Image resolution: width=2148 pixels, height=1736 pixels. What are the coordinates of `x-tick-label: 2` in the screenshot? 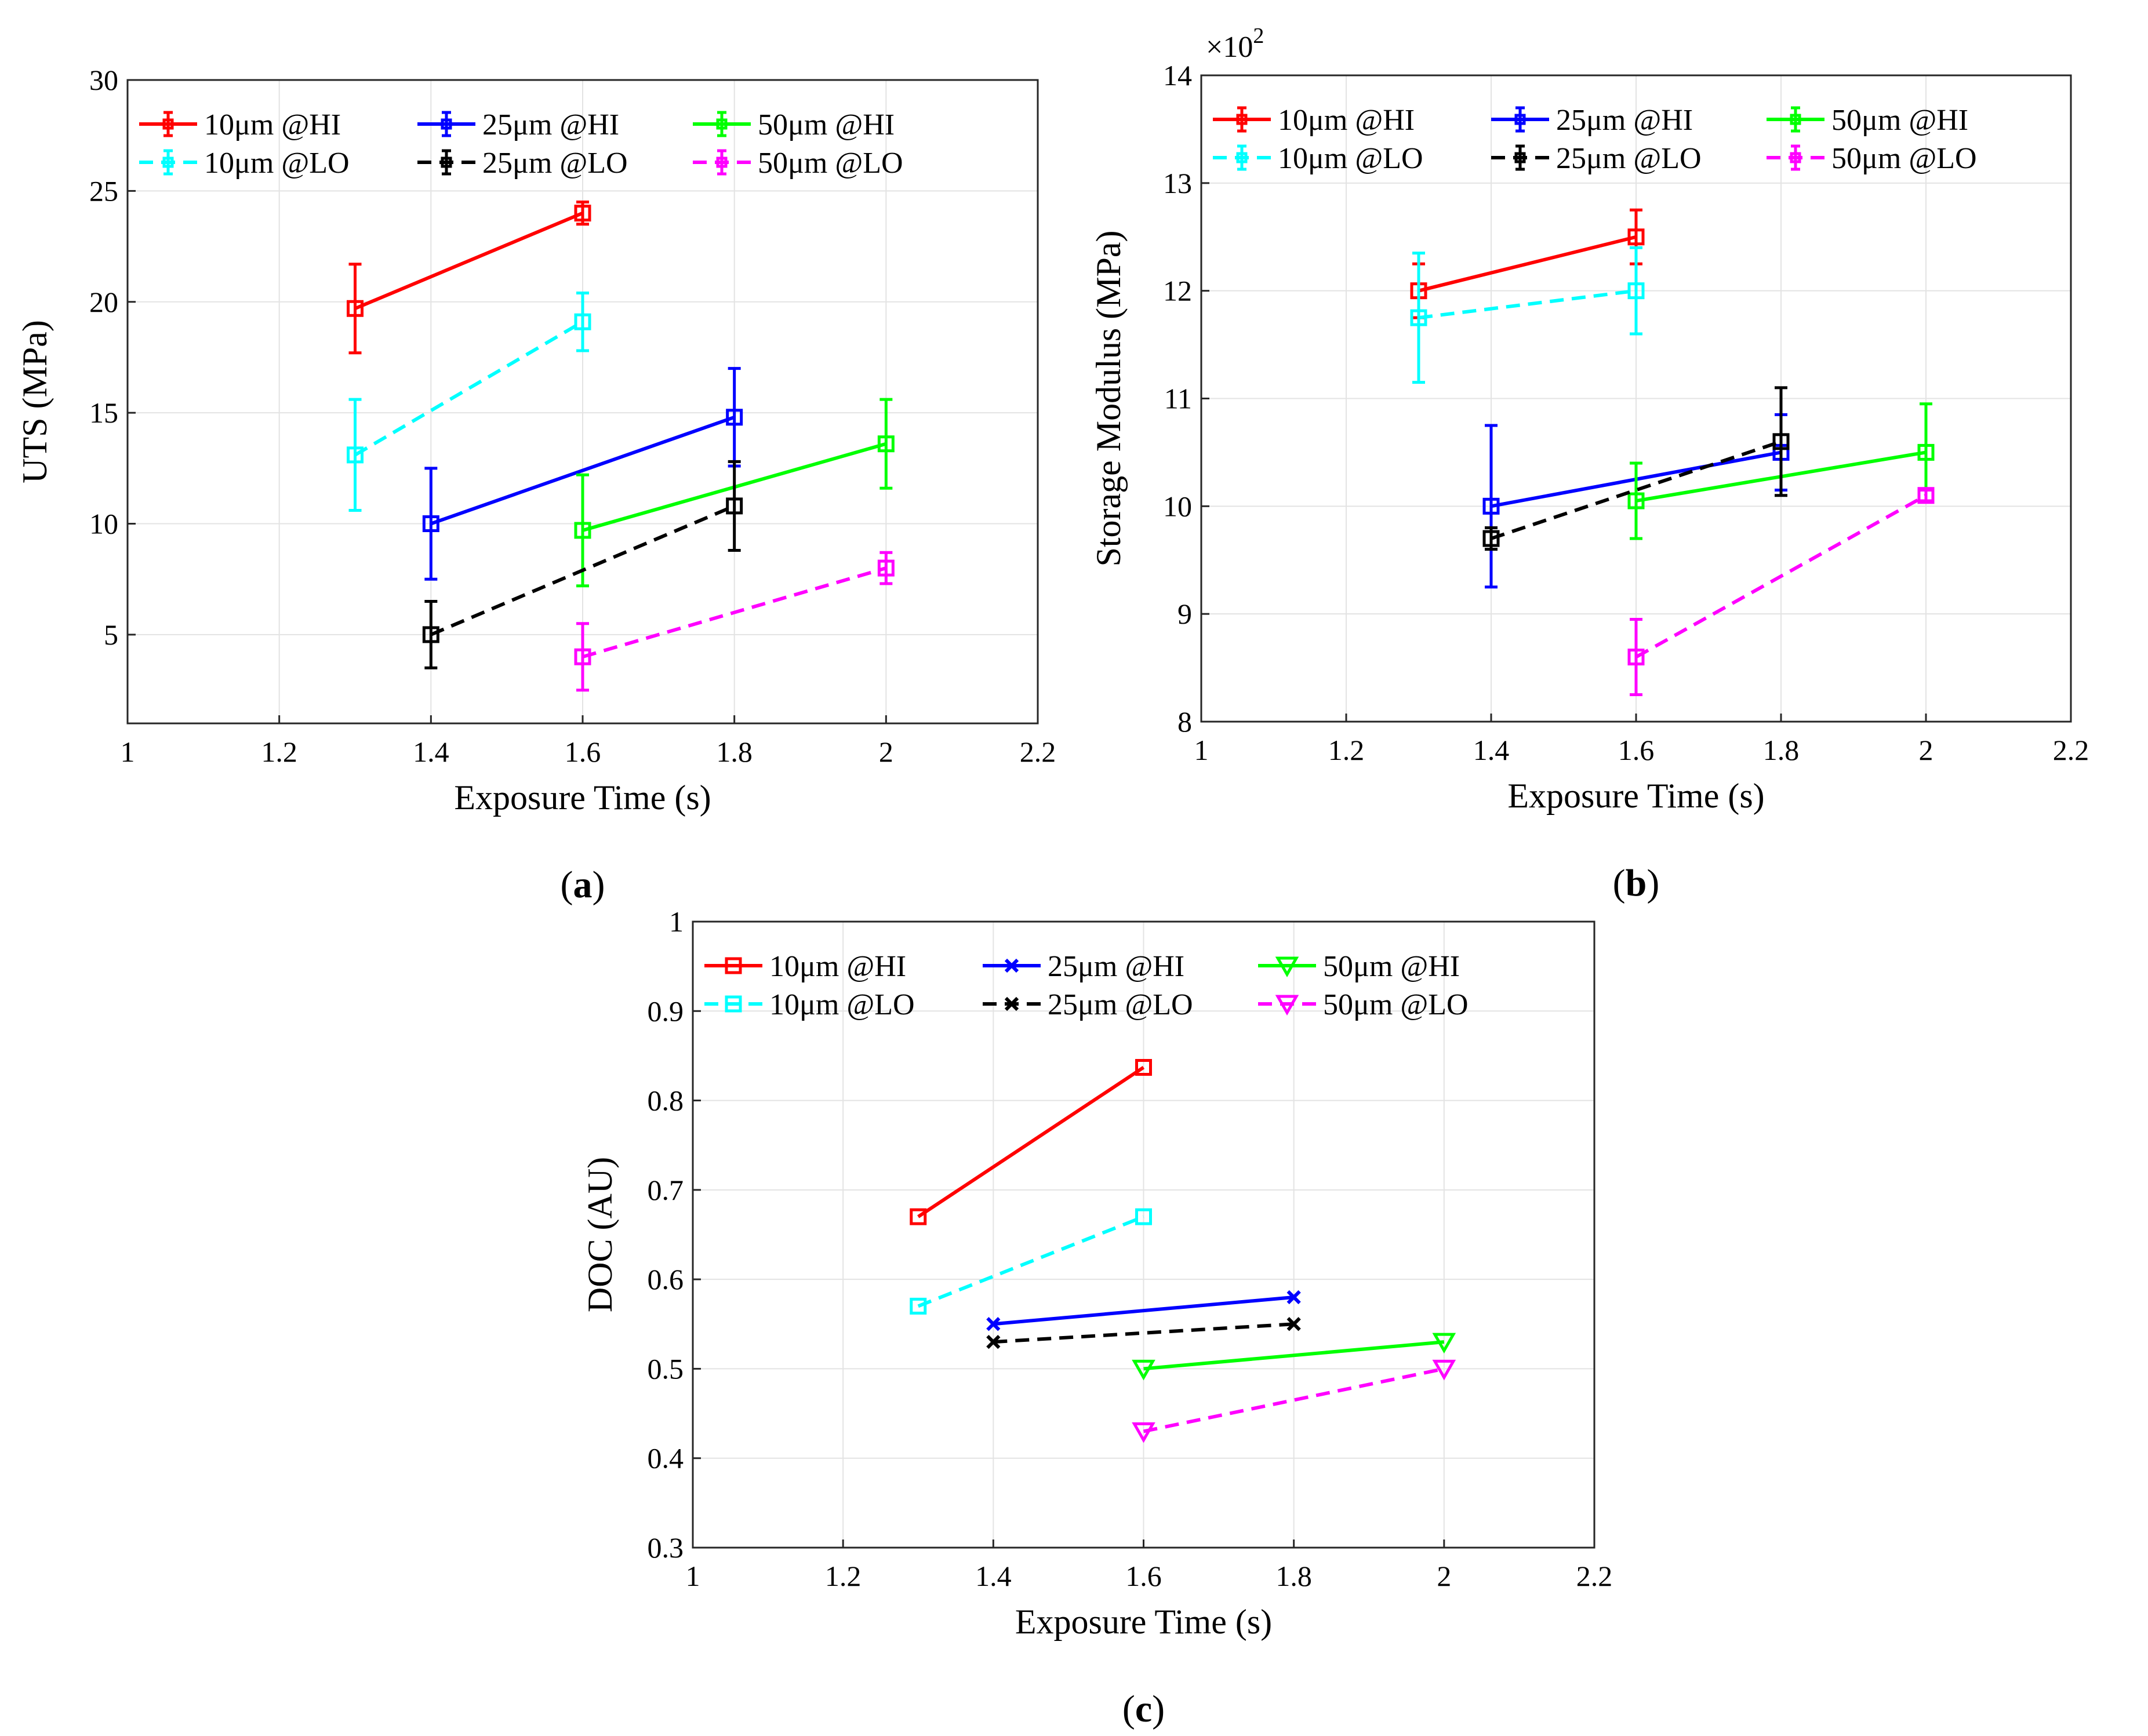 It's located at (886, 752).